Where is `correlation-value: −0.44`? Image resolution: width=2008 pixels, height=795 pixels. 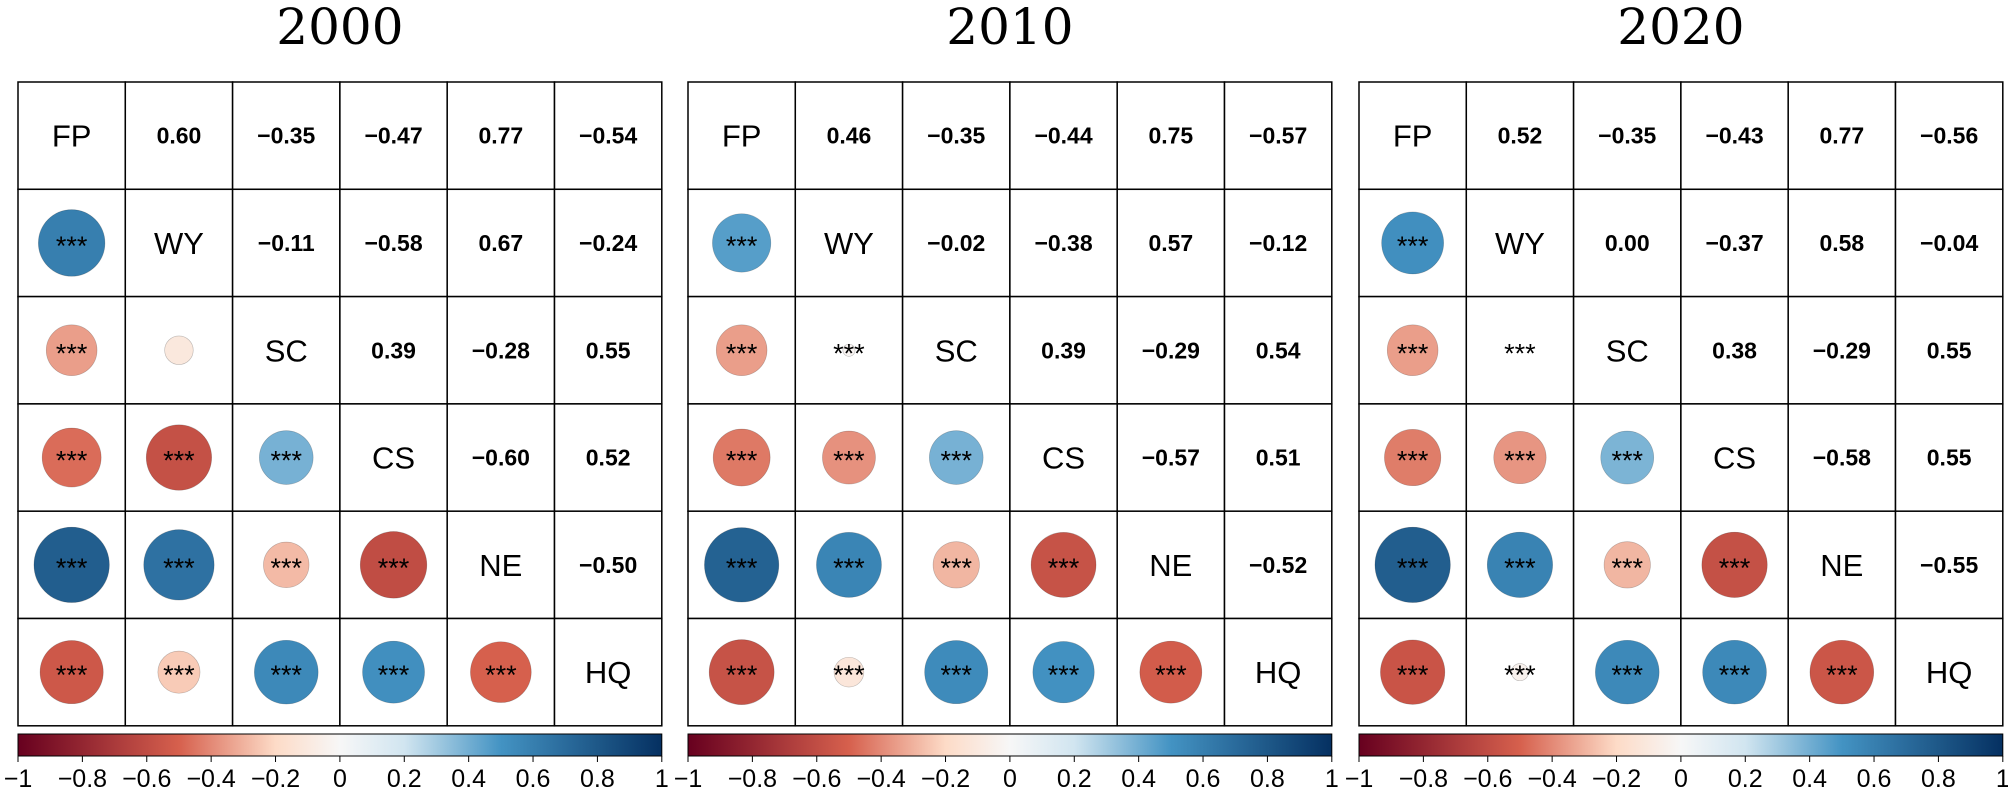 correlation-value: −0.44 is located at coordinates (1063, 136).